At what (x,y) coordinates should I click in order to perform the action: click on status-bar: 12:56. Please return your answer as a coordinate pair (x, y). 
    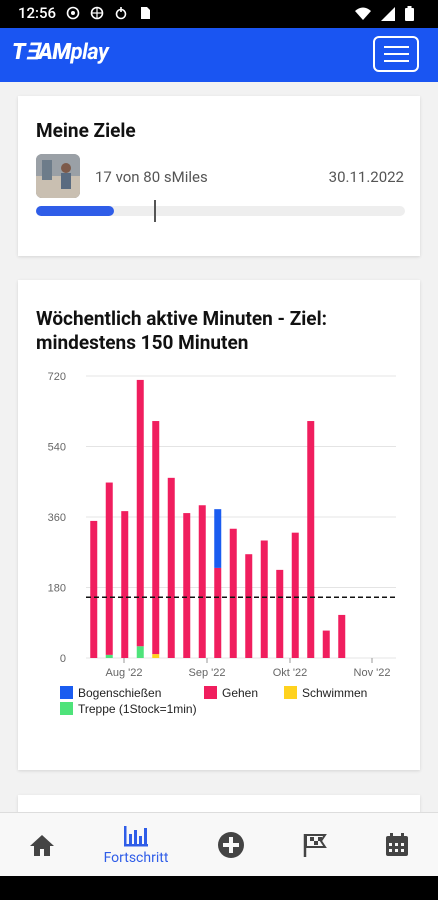
    Looking at the image, I should click on (219, 14).